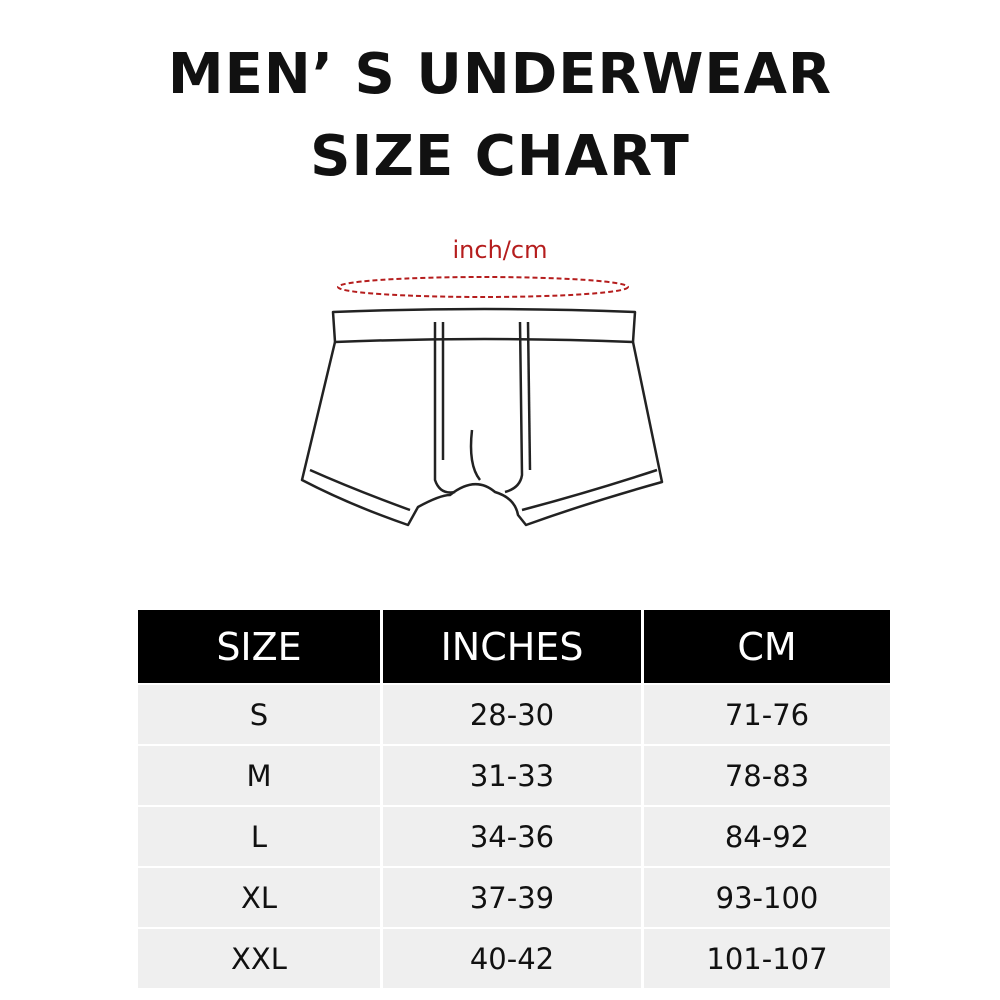 This screenshot has height=1000, width=1000. What do you see at coordinates (259, 646) in the screenshot?
I see `header-size: SIZE` at bounding box center [259, 646].